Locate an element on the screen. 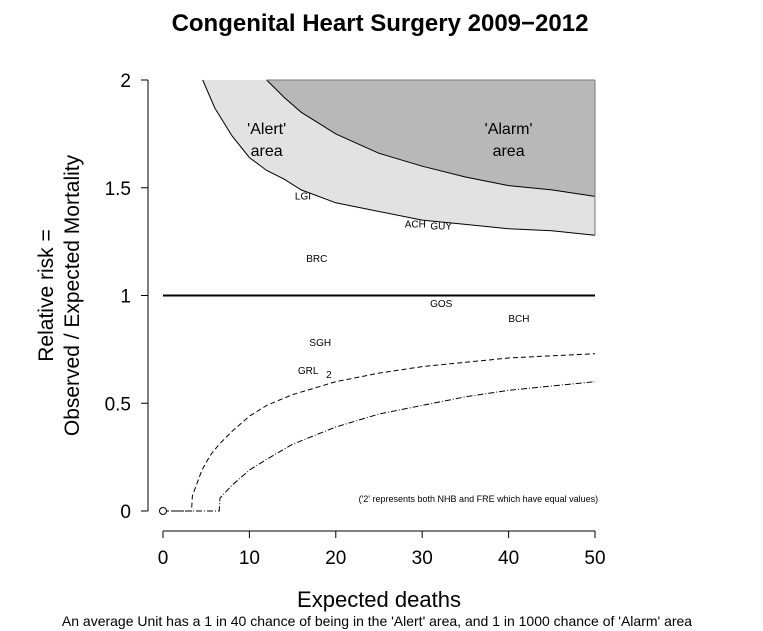 Image resolution: width=763 pixels, height=631 pixels. y-tick-label: 0 is located at coordinates (125, 512).